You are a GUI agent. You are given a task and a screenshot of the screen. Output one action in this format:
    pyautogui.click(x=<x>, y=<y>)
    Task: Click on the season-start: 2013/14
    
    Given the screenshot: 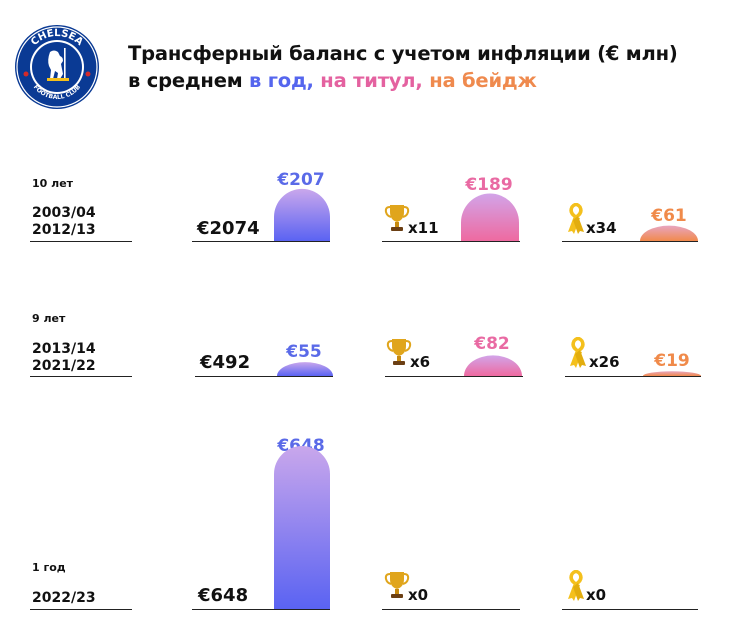 What is the action you would take?
    pyautogui.click(x=64, y=349)
    